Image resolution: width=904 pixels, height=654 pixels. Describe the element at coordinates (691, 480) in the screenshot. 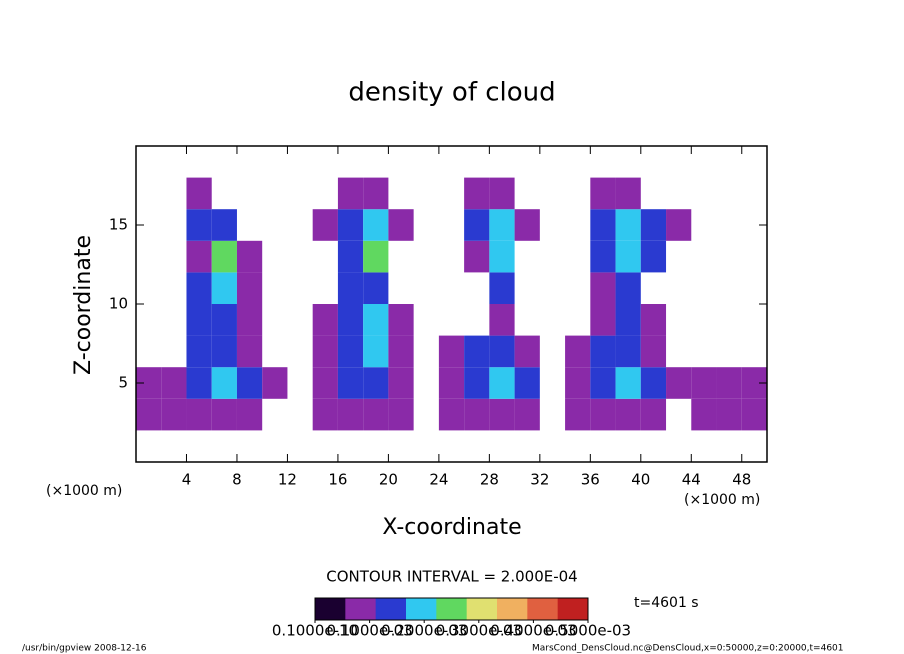

I see `x-tick-label: 44` at that location.